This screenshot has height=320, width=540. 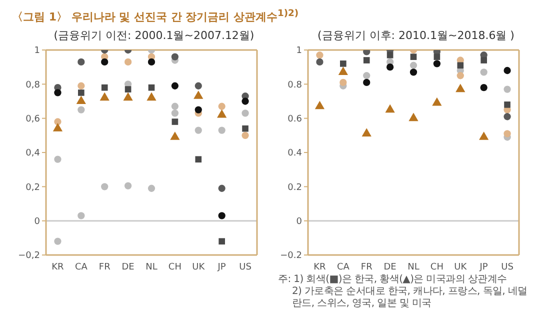 I want to click on y-tick-label: 0.8, so click(x=295, y=85).